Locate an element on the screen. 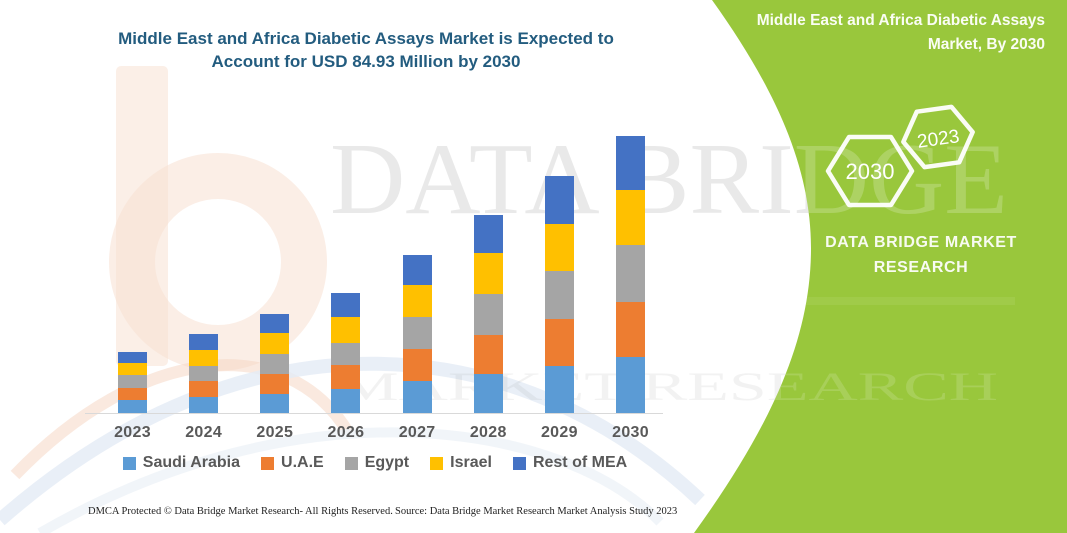  bar-segment-egypt-2026 is located at coordinates (346, 354).